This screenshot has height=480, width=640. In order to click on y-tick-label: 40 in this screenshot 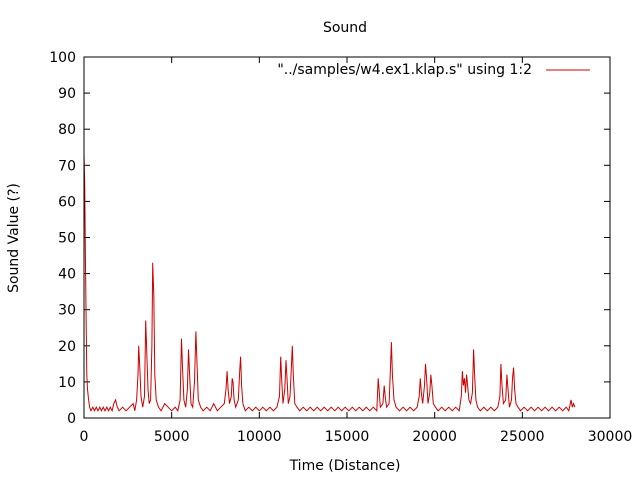, I will do `click(67, 275)`.